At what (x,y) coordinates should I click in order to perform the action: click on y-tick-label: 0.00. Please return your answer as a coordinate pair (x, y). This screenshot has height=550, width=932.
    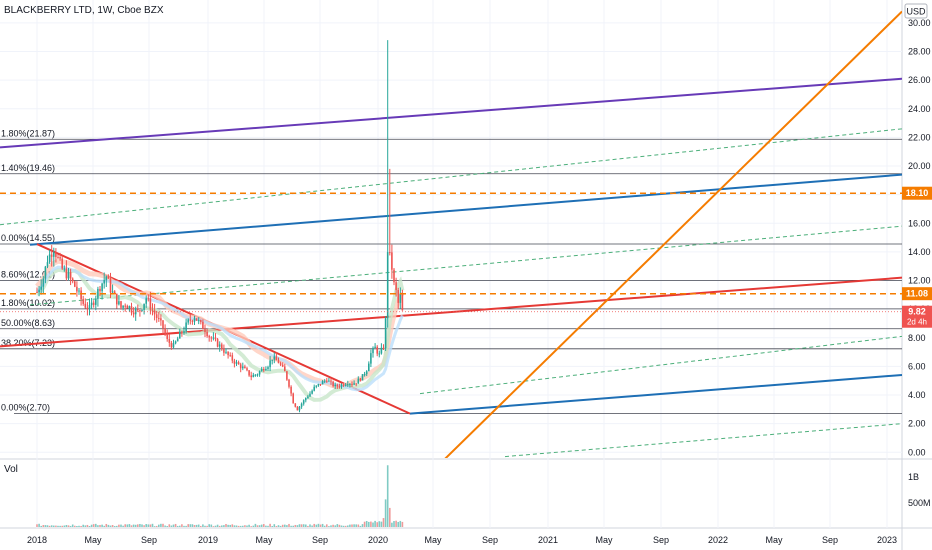
    Looking at the image, I should click on (917, 452).